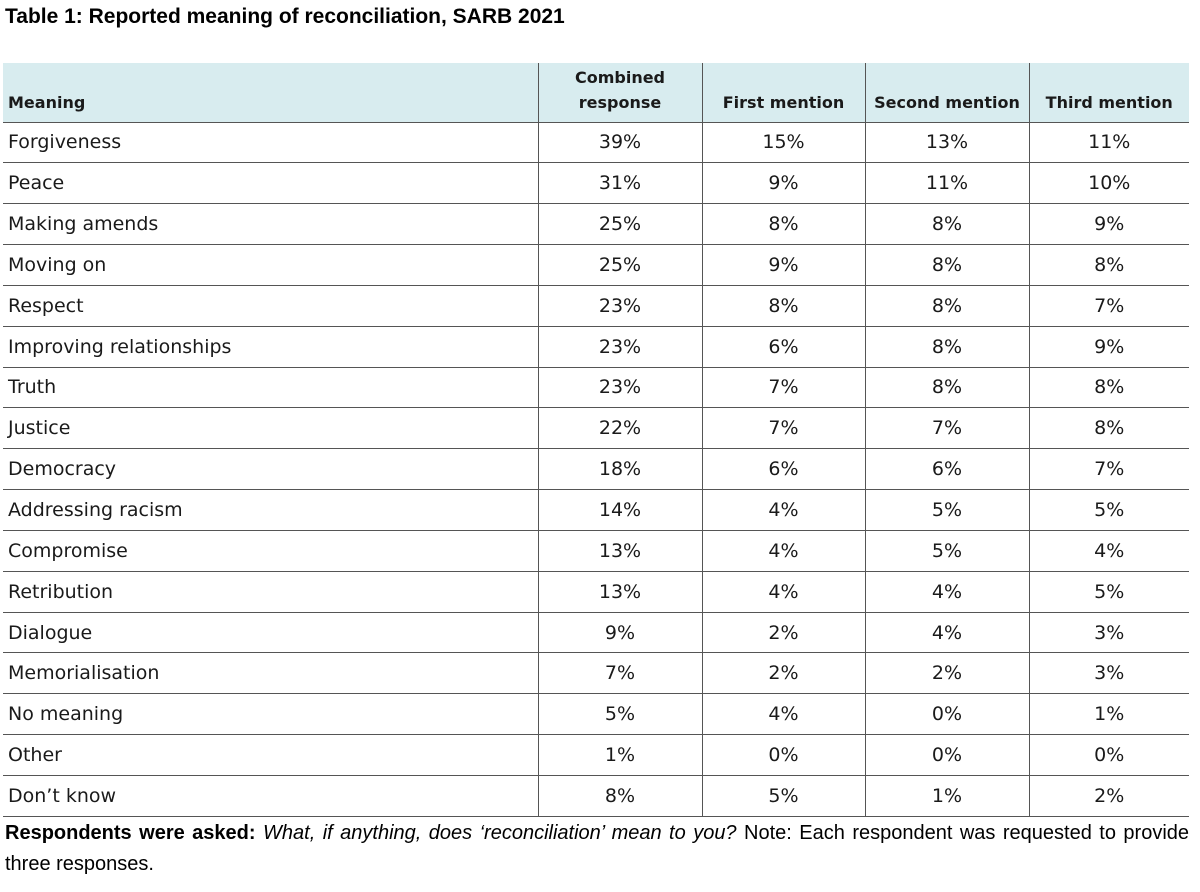 The width and height of the screenshot is (1200, 892). I want to click on cell-combined-response: 14%, so click(619, 510).